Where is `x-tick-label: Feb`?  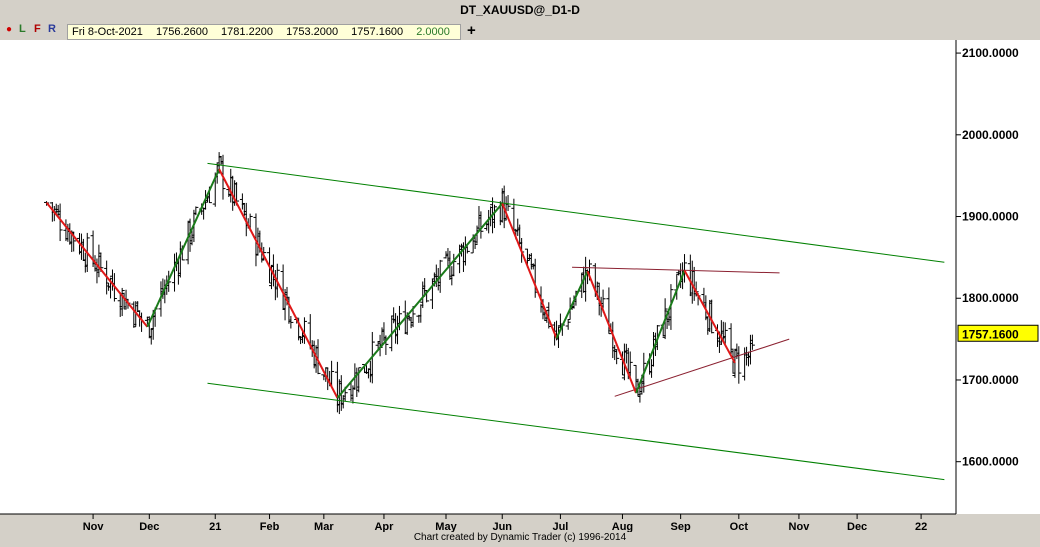 x-tick-label: Feb is located at coordinates (270, 526).